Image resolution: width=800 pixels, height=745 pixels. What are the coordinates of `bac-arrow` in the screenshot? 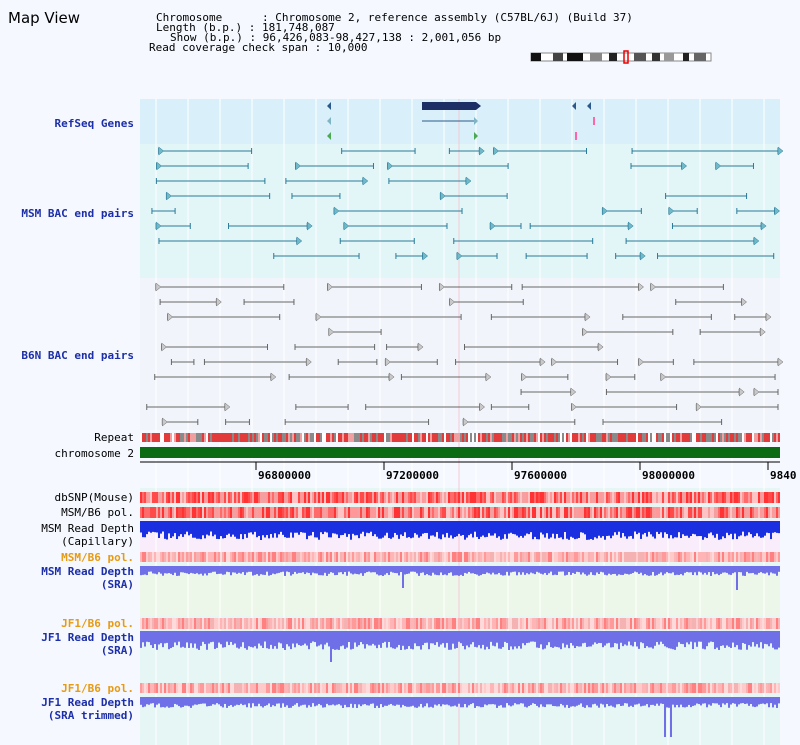 It's located at (330, 287).